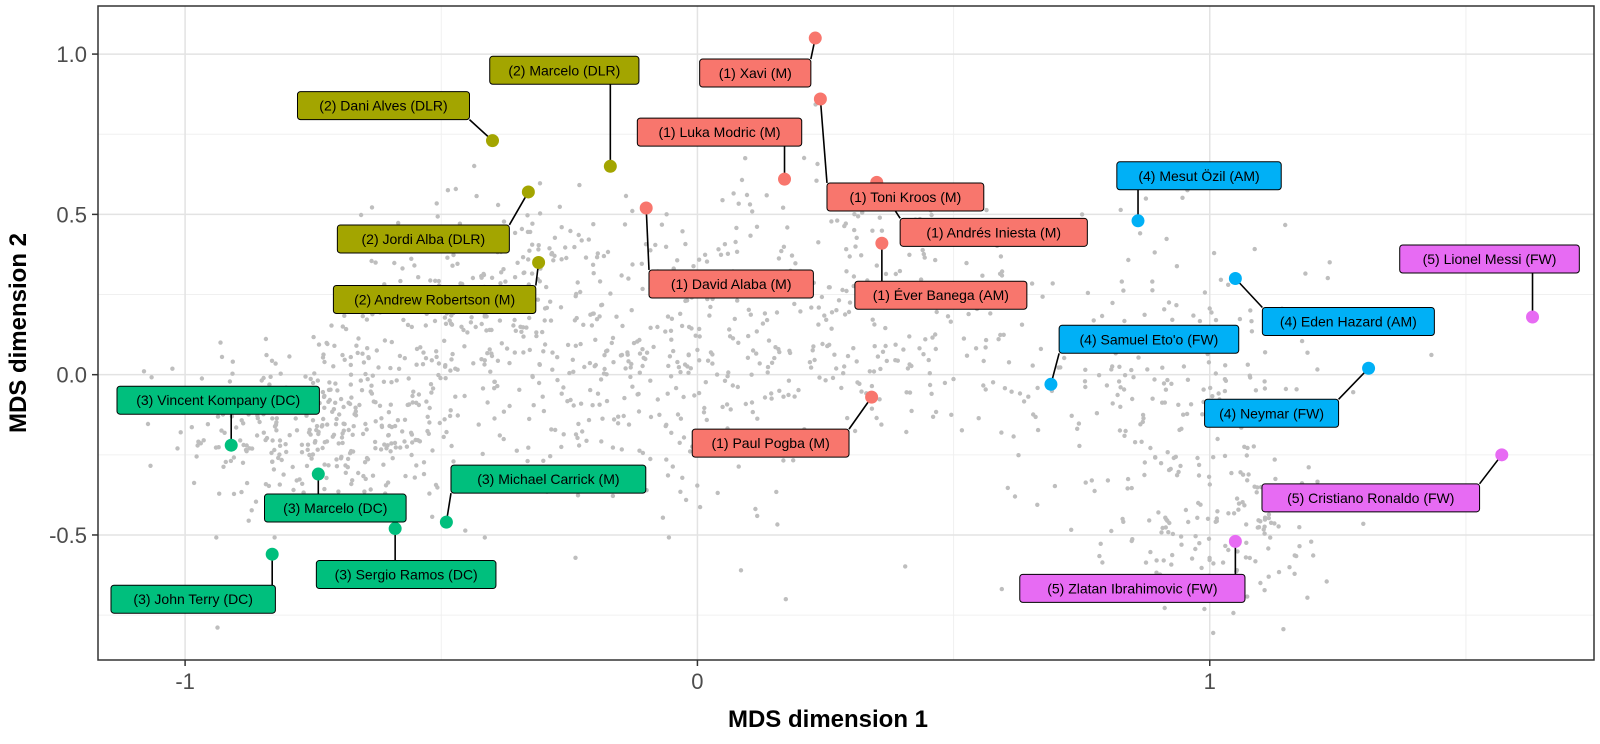 The height and width of the screenshot is (744, 1600). I want to click on point-label-text: (1) Andrés Iniesta (M), so click(993, 232).